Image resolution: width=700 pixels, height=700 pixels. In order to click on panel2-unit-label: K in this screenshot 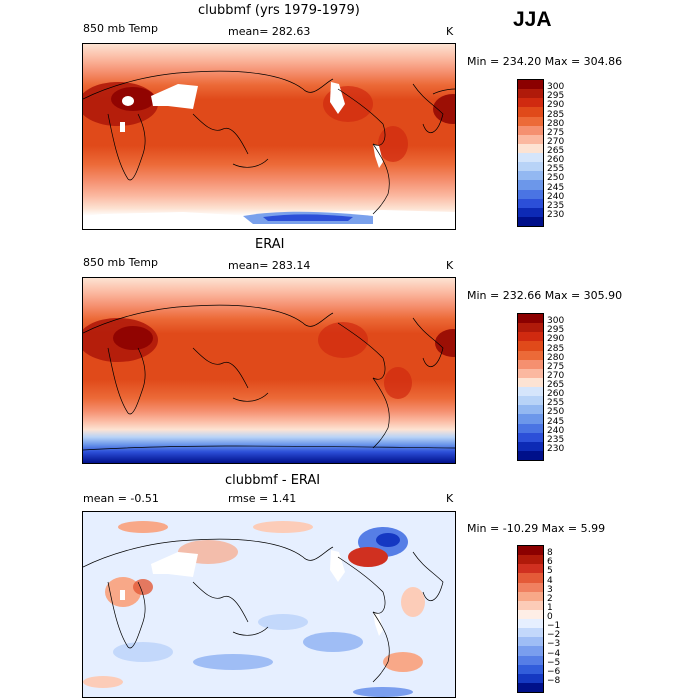, I will do `click(450, 265)`.